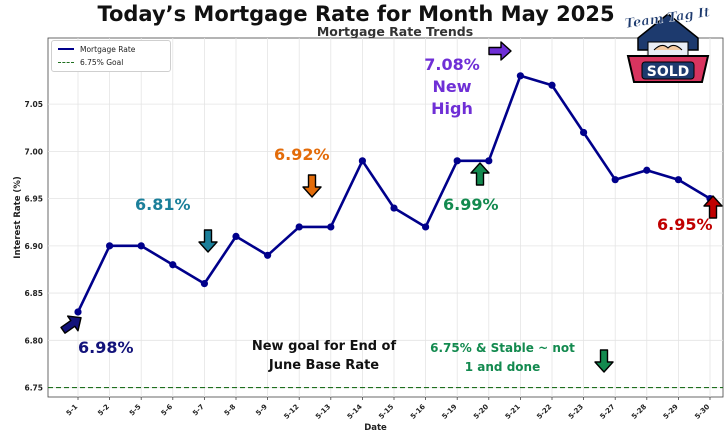  I want to click on page-title: Today’s Mortgage Rate for Month May 2025, so click(356, 14).